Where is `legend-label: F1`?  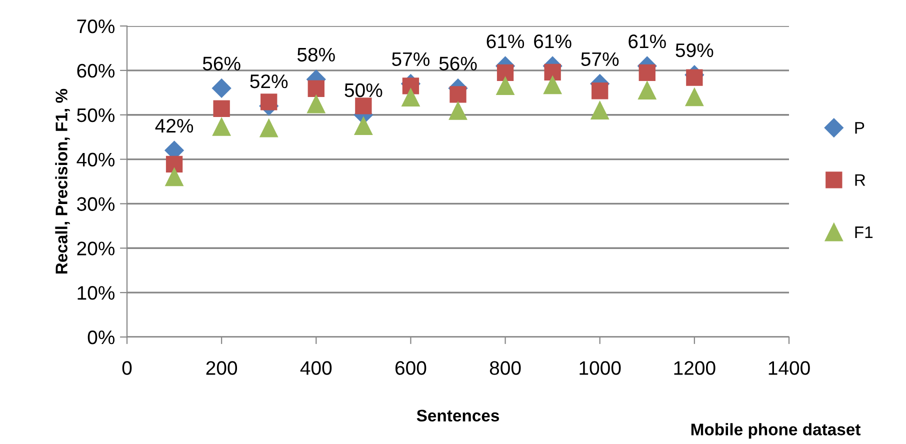 legend-label: F1 is located at coordinates (864, 232).